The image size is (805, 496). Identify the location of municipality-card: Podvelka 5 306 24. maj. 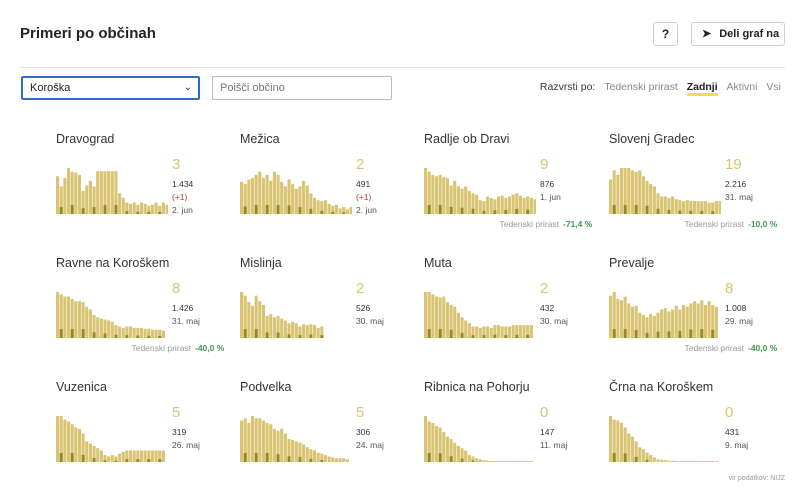
(327, 435).